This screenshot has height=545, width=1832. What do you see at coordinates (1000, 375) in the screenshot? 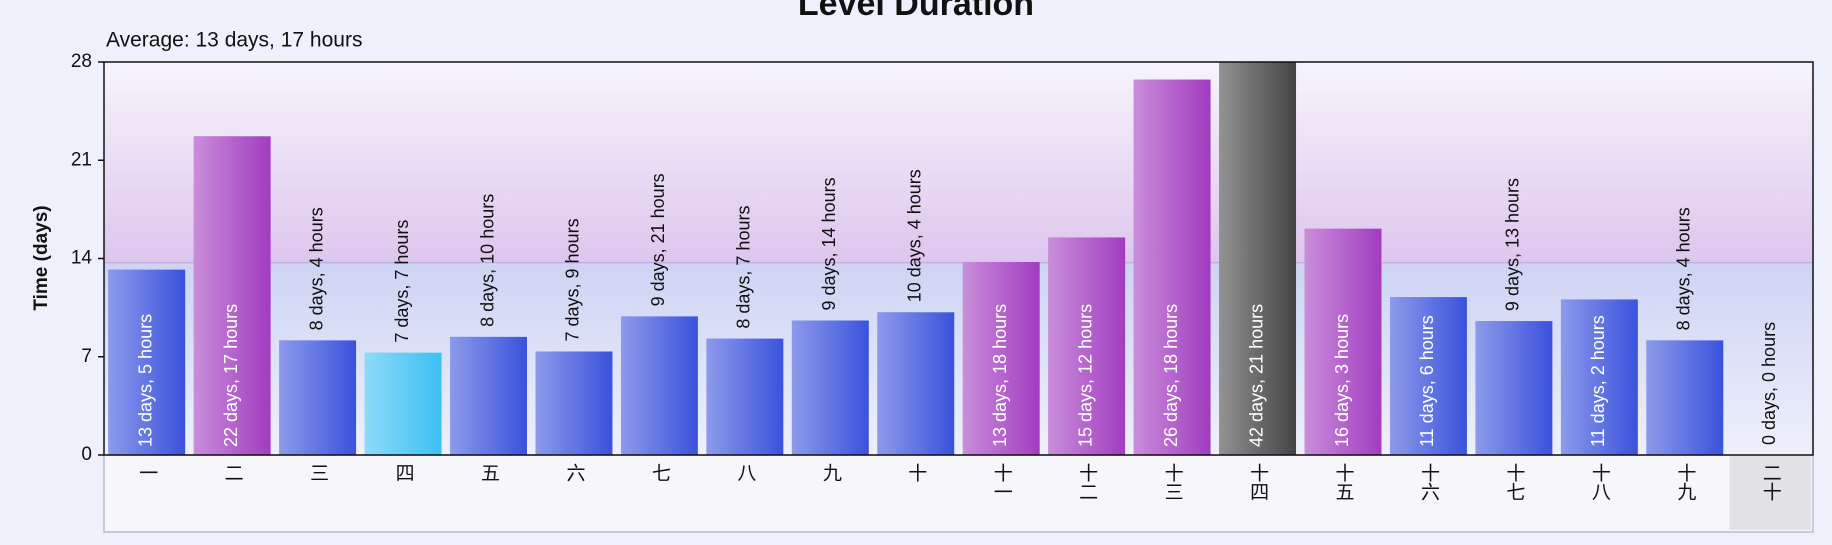
I see `value-label: 13 days, 18 hours` at bounding box center [1000, 375].